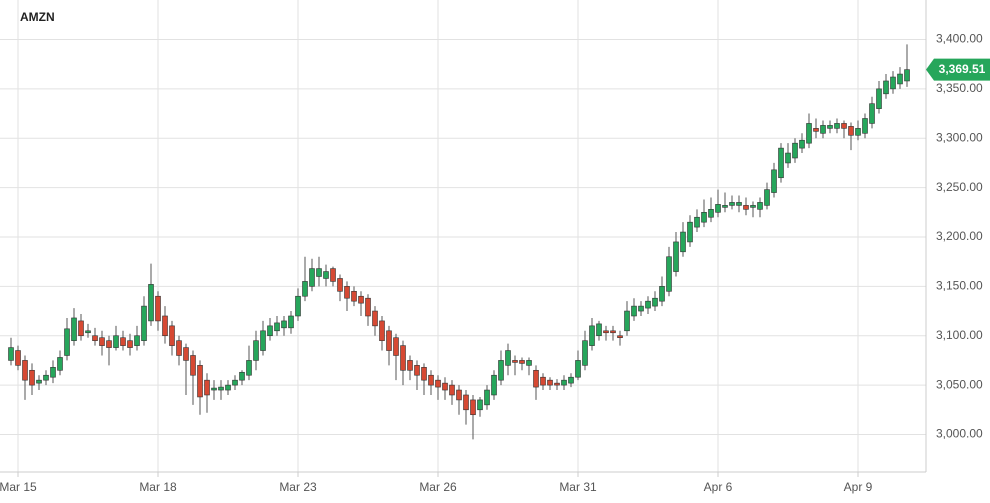 Image resolution: width=990 pixels, height=503 pixels. Describe the element at coordinates (959, 236) in the screenshot. I see `y-tick-label: 3,200.00` at that location.